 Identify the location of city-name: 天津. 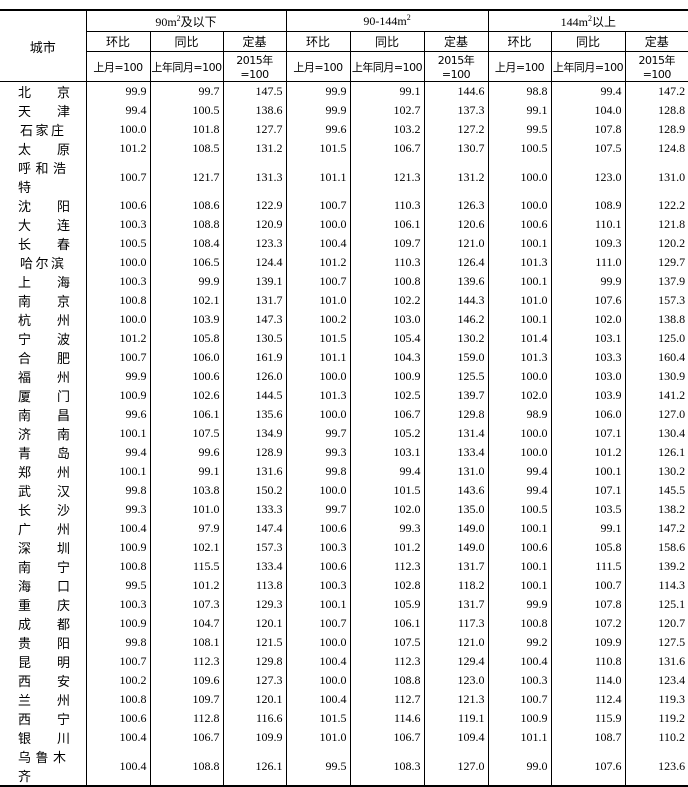
(44, 112).